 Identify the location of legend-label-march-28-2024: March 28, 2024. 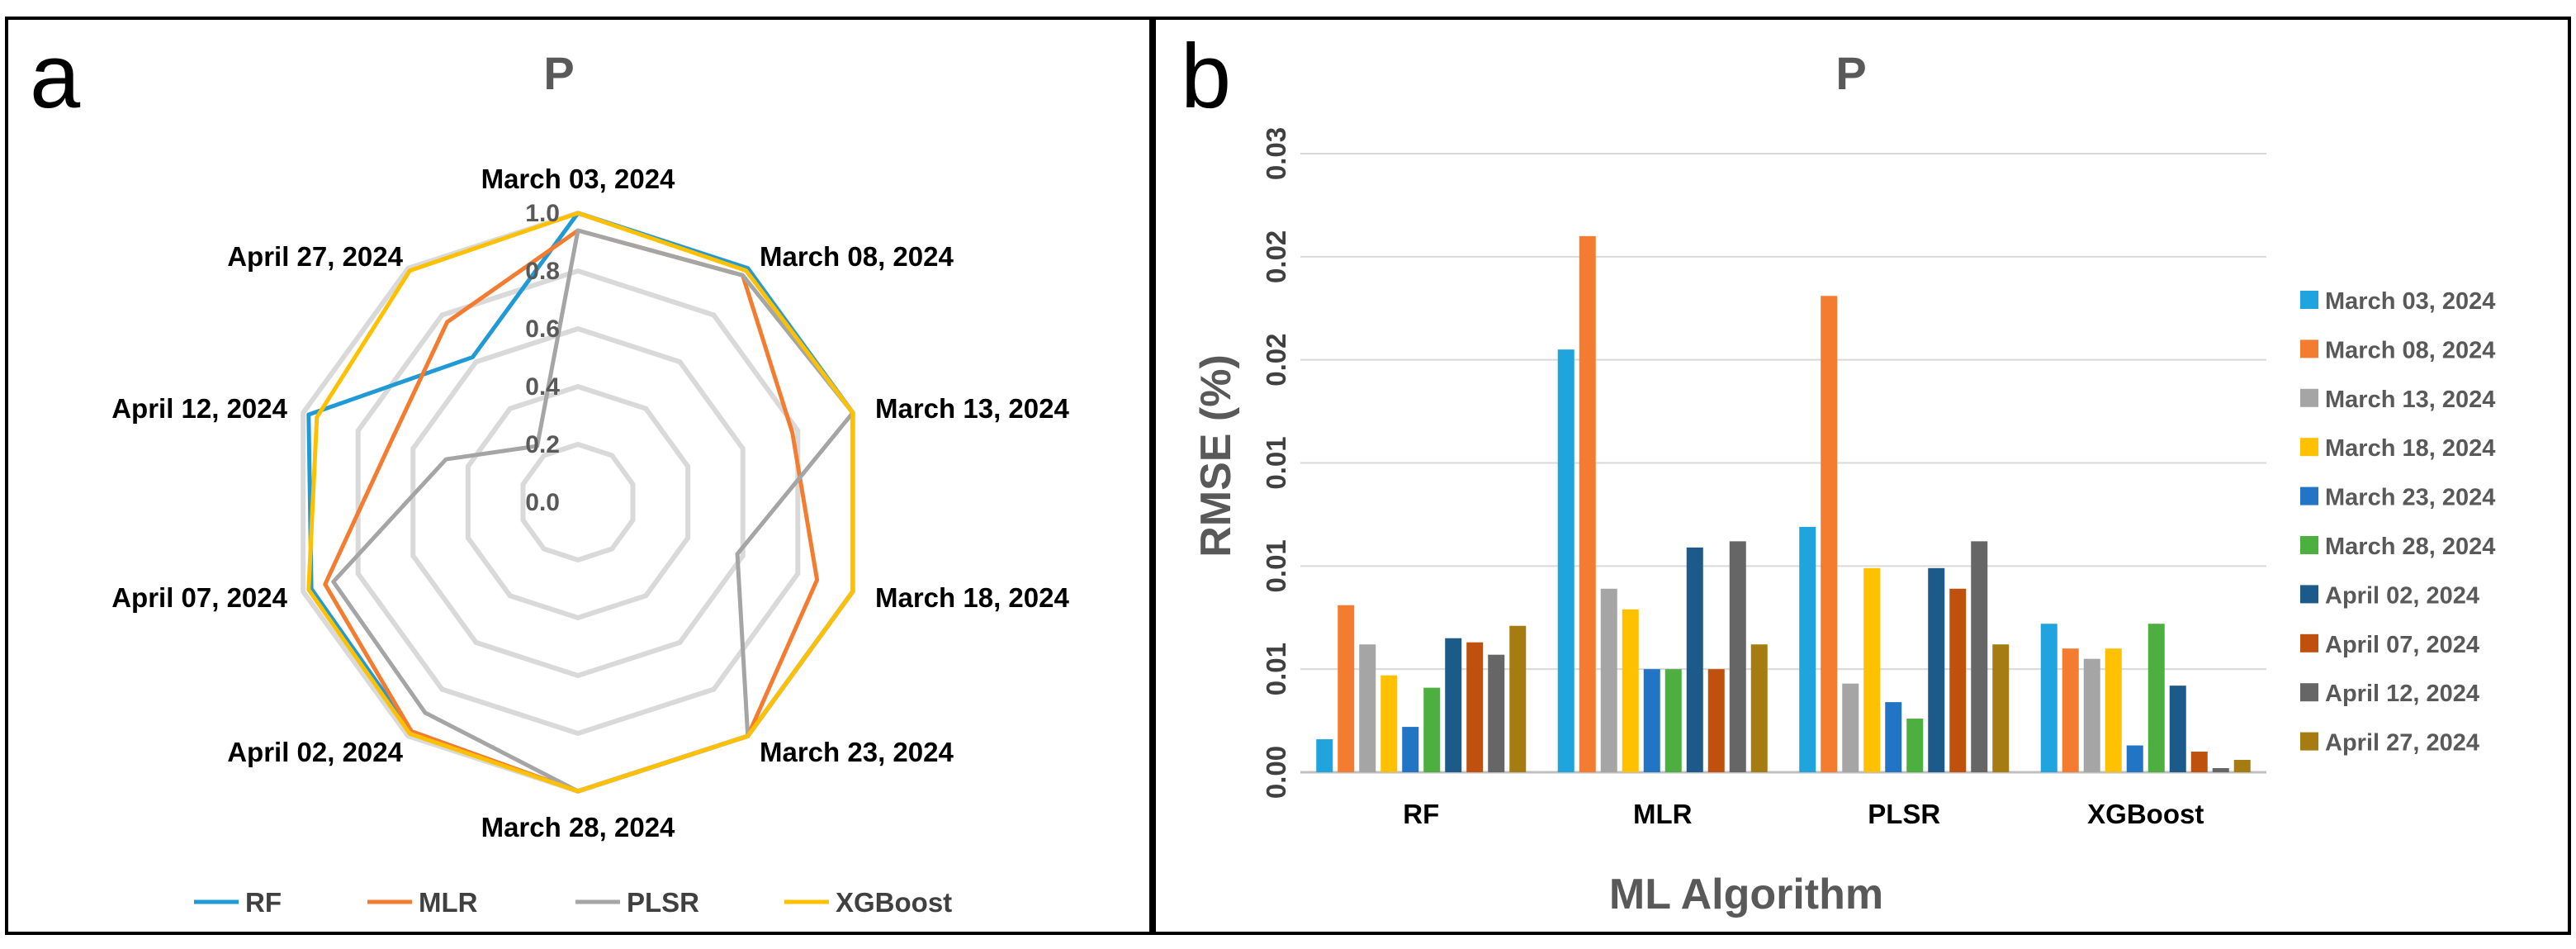
(2410, 547).